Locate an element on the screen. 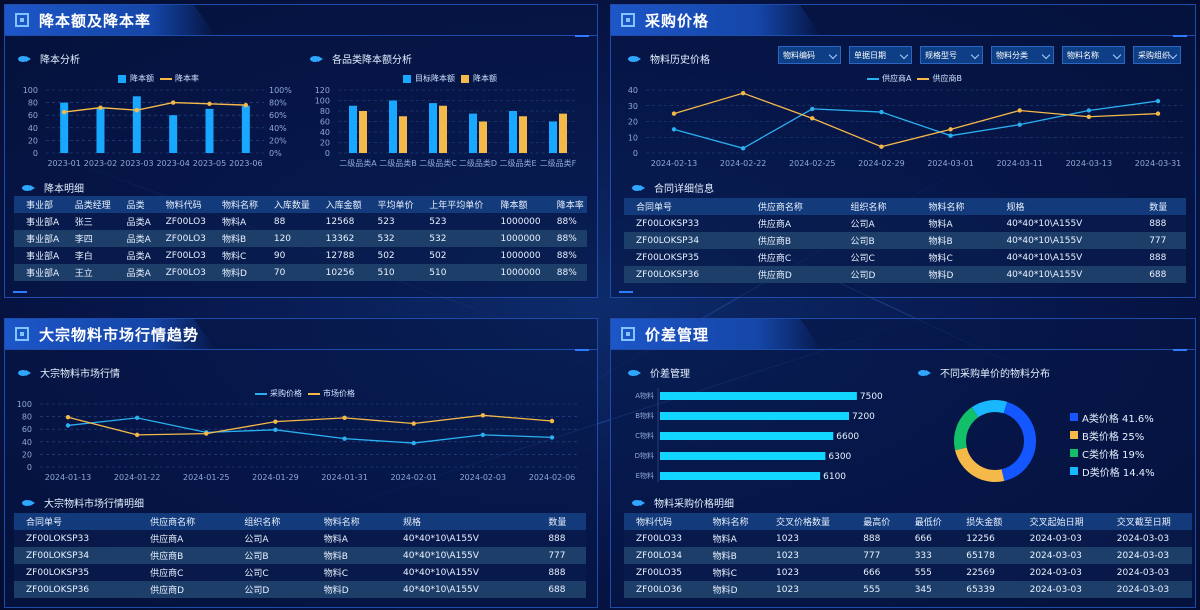 The width and height of the screenshot is (1200, 610). column-header: 交叉价格数量 is located at coordinates (808, 521).